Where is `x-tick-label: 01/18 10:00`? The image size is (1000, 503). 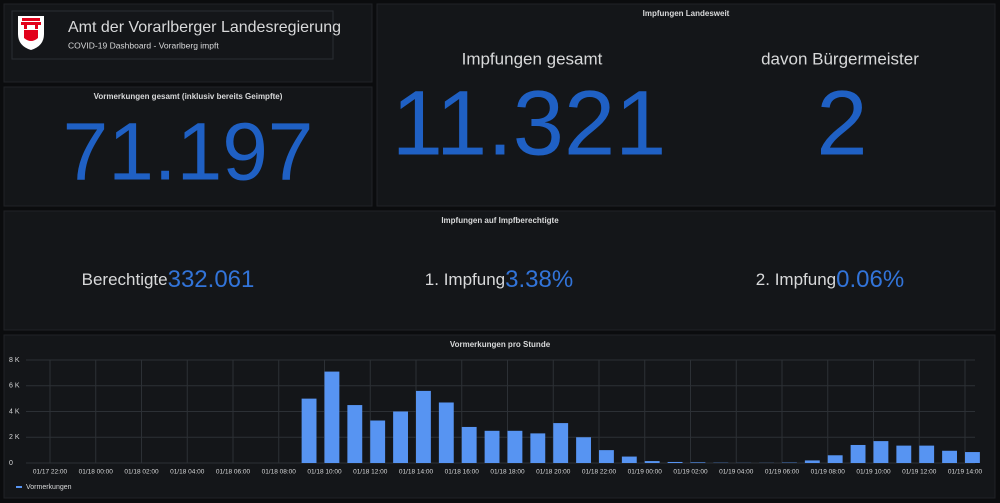 x-tick-label: 01/18 10:00 is located at coordinates (324, 472).